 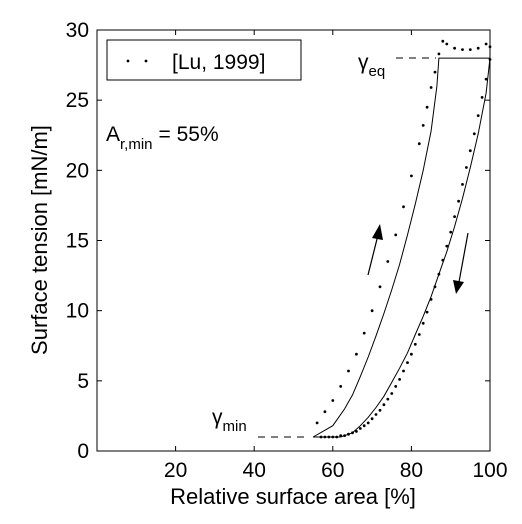 What do you see at coordinates (218, 62) in the screenshot?
I see `legend-entry: [Lu, 1999]` at bounding box center [218, 62].